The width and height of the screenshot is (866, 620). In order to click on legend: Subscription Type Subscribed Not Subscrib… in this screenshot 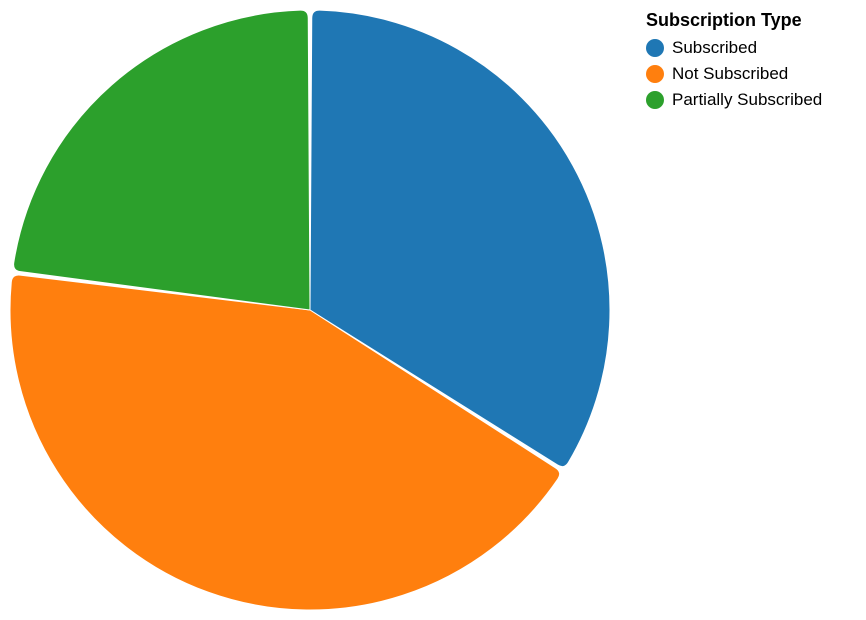, I will do `click(754, 61)`.